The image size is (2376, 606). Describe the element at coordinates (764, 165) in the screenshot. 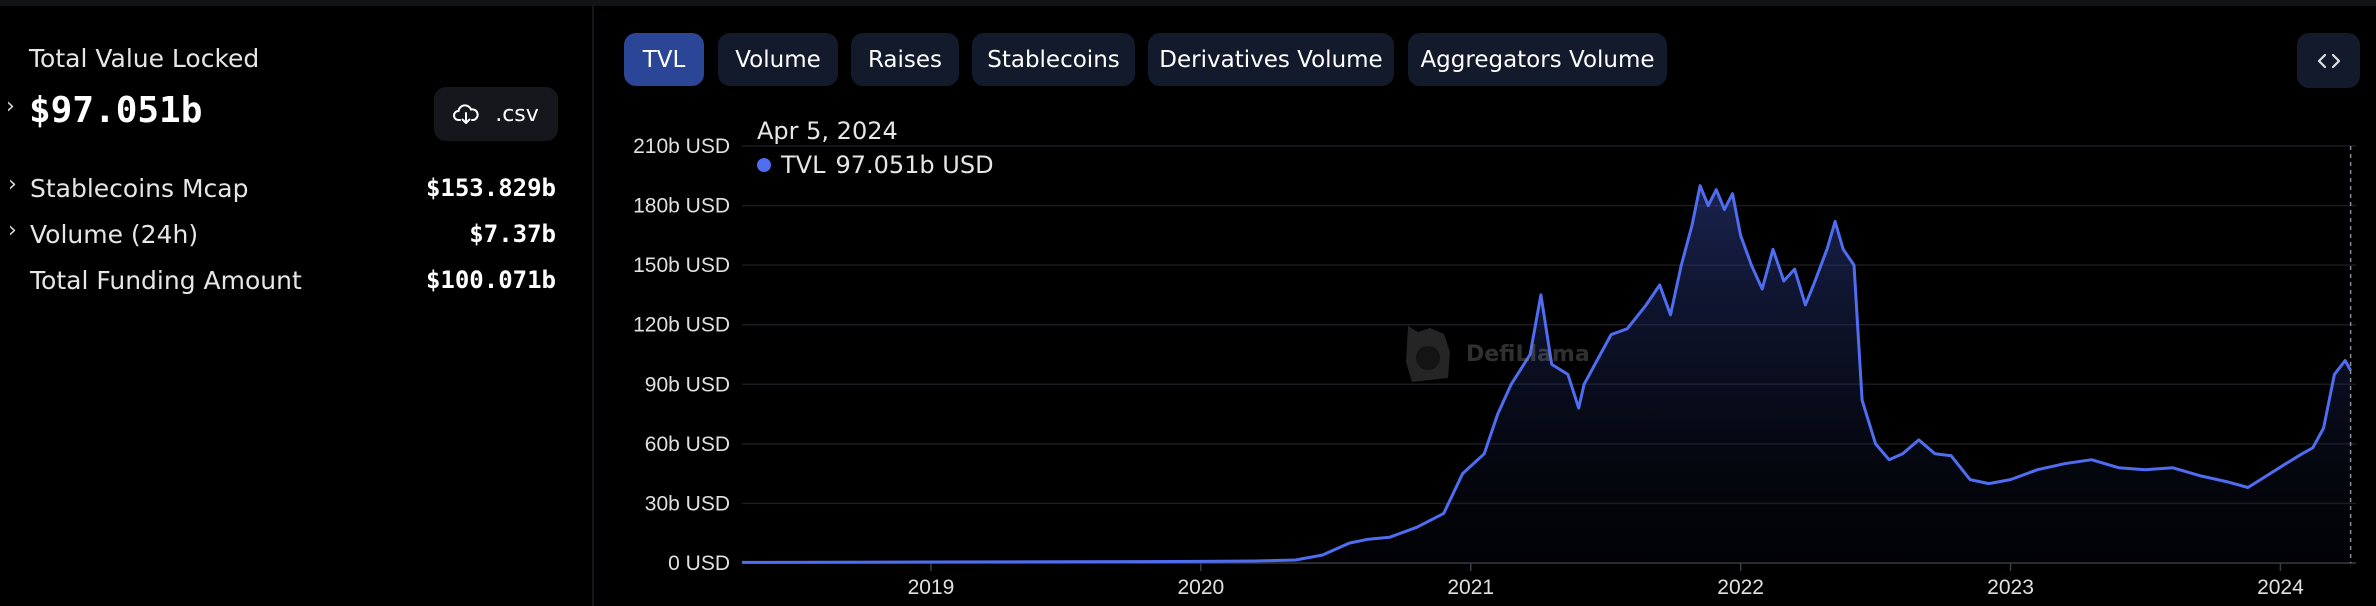

I see `series-dot-icon` at that location.